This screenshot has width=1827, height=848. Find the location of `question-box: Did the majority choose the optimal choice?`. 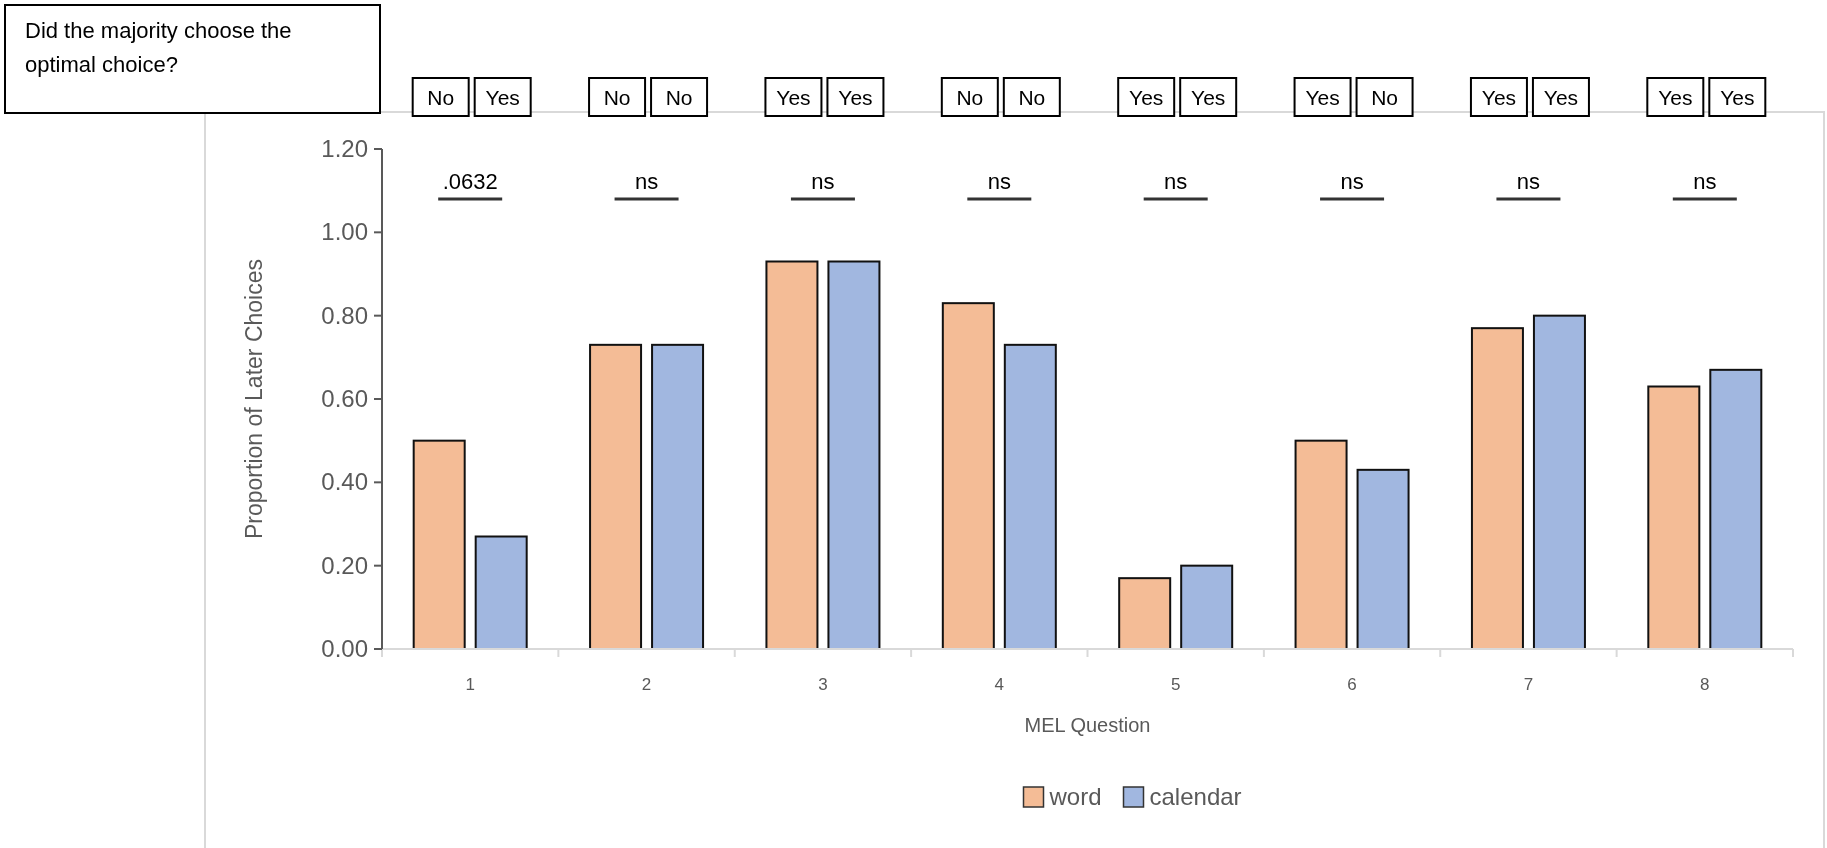

question-box: Did the majority choose the optimal choice? is located at coordinates (192, 59).